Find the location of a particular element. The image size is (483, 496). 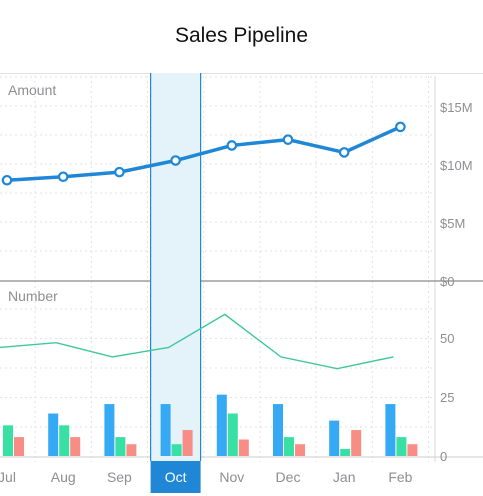

x-tick-label: Jan is located at coordinates (344, 477).